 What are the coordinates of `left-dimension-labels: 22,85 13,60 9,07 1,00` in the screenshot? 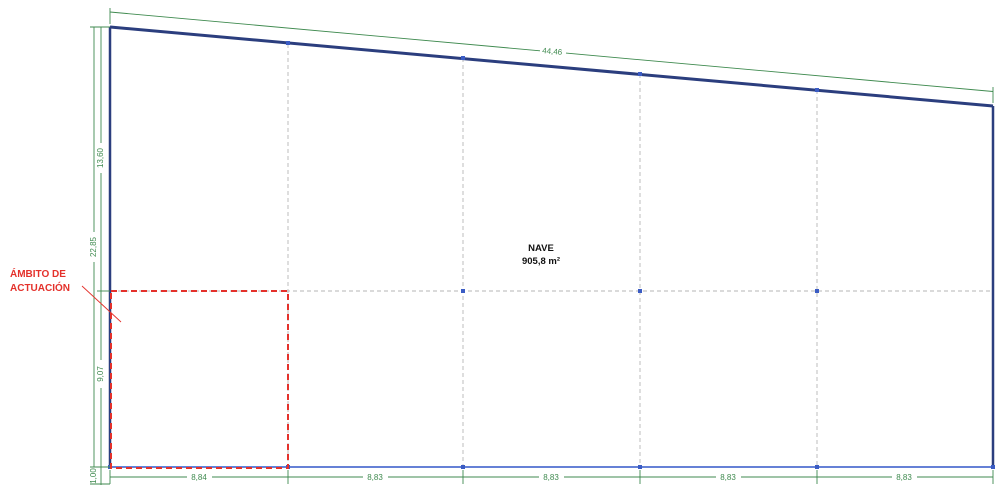 It's located at (97, 315).